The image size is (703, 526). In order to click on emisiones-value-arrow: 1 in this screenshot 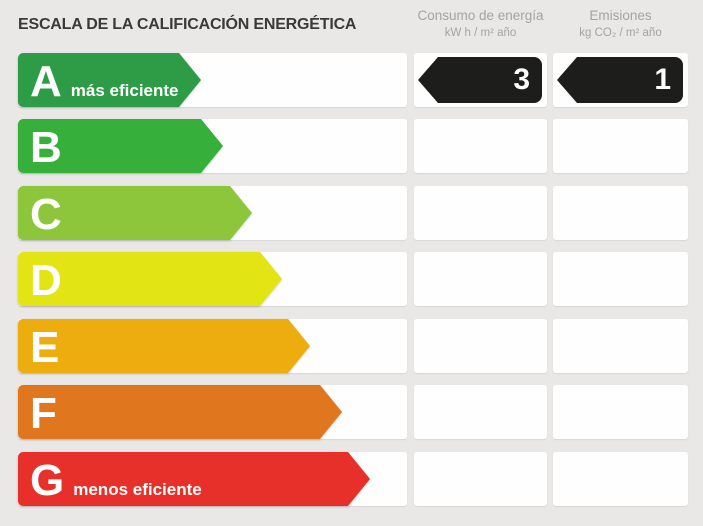, I will do `click(620, 80)`.